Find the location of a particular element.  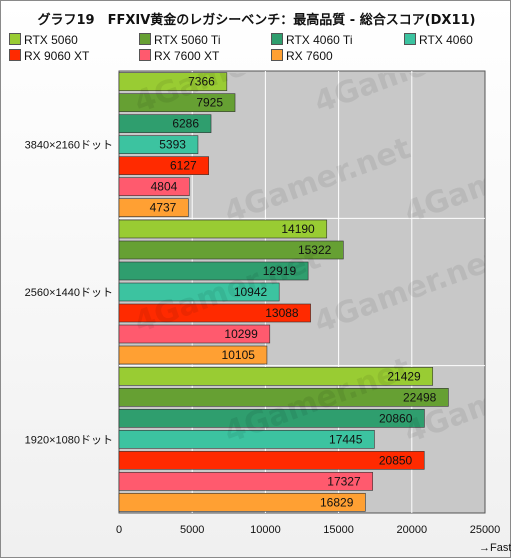

bar-value-label: 15322 is located at coordinates (315, 250).